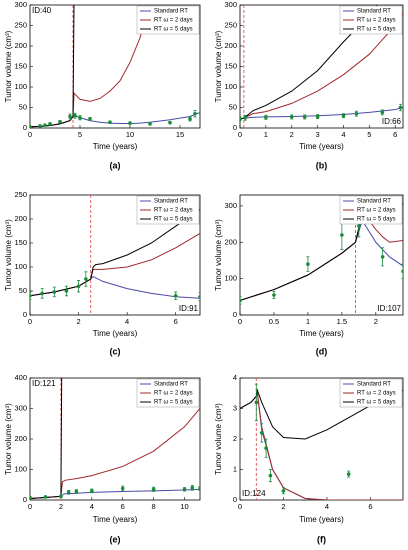  What do you see at coordinates (235, 377) in the screenshot?
I see `y-tick-label: 4` at bounding box center [235, 377].